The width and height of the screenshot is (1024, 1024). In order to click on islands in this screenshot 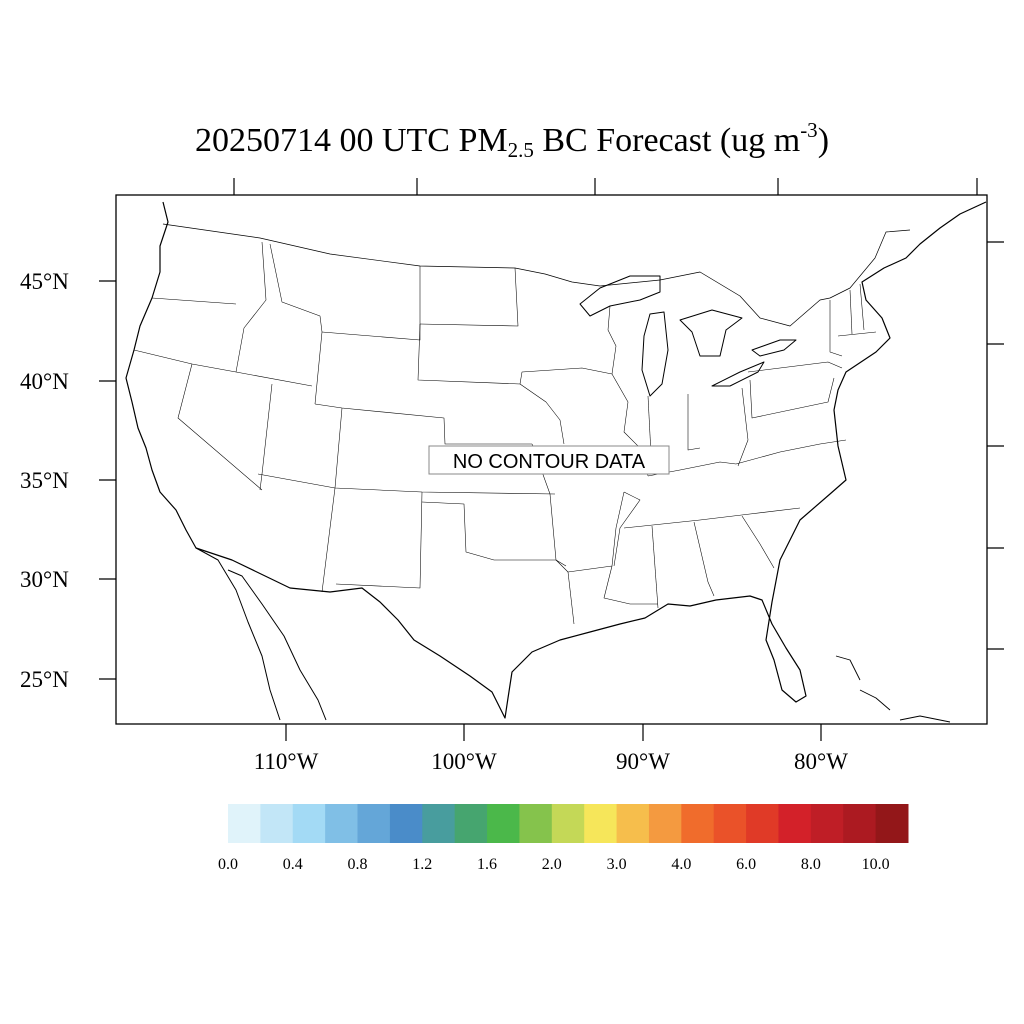, I will do `click(893, 689)`.